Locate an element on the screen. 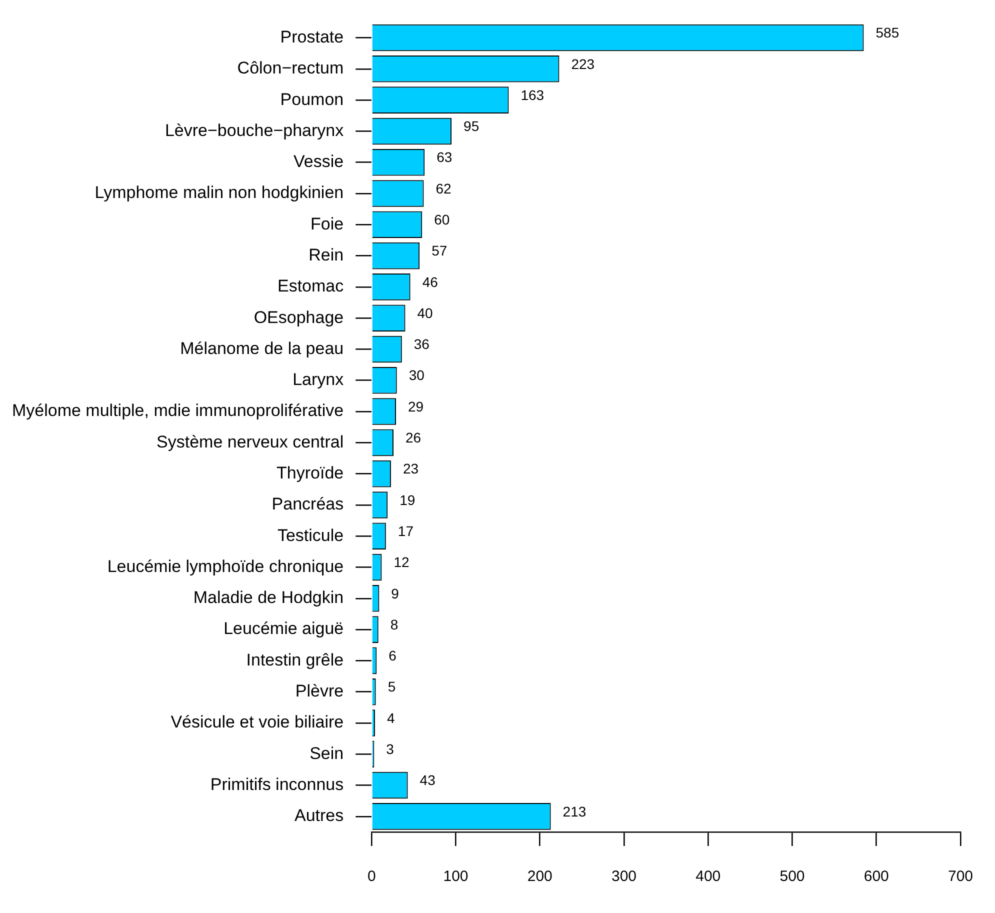 This screenshot has height=913, width=995. data-label: 6 is located at coordinates (392, 656).